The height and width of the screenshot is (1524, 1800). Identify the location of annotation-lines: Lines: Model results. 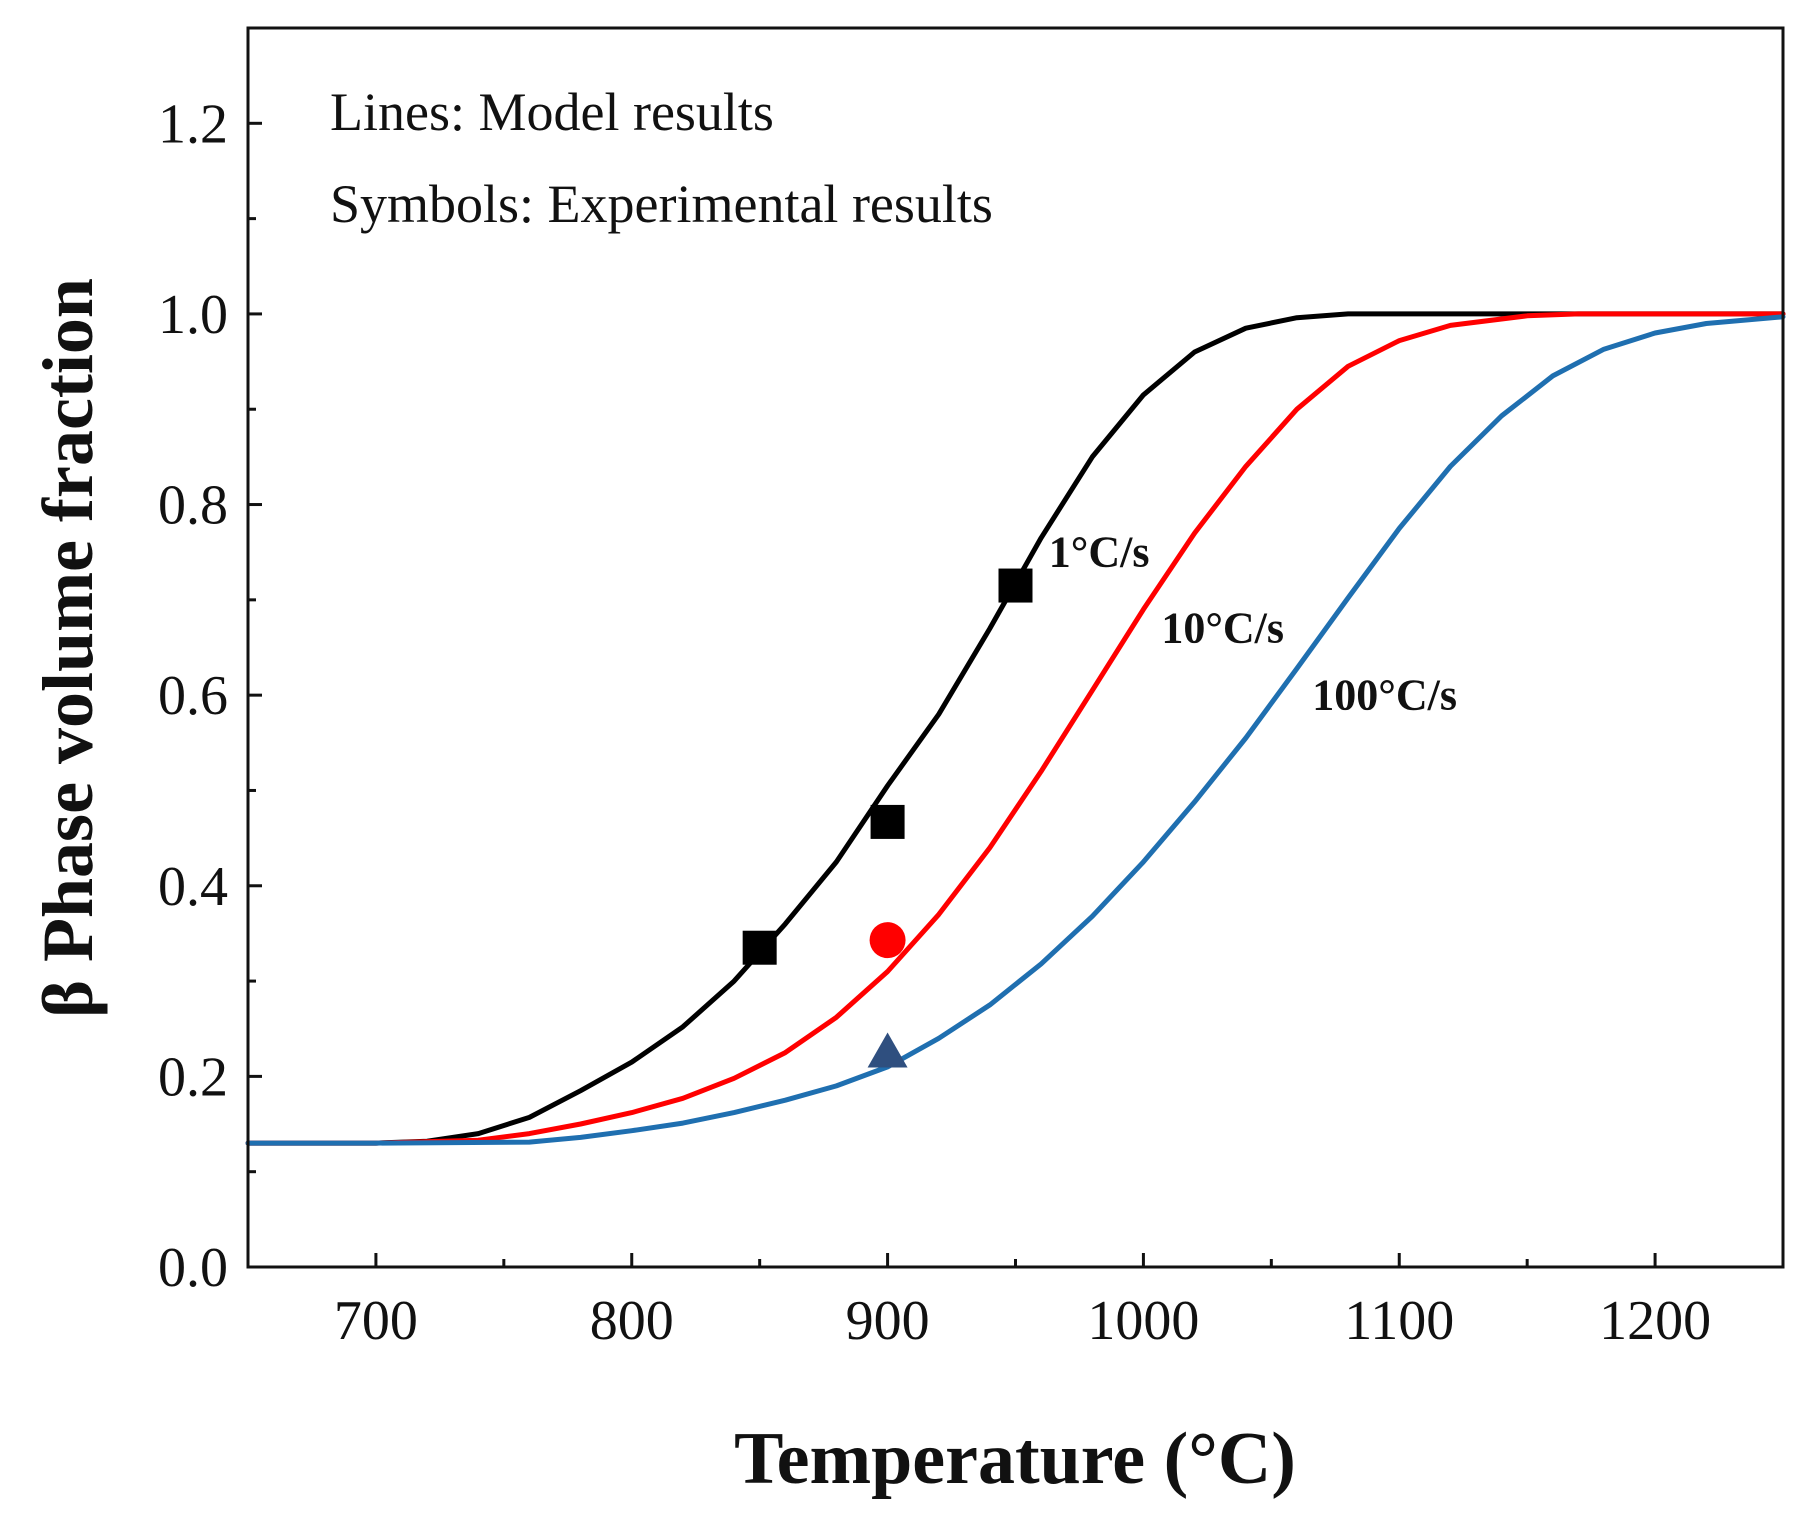
(552, 112).